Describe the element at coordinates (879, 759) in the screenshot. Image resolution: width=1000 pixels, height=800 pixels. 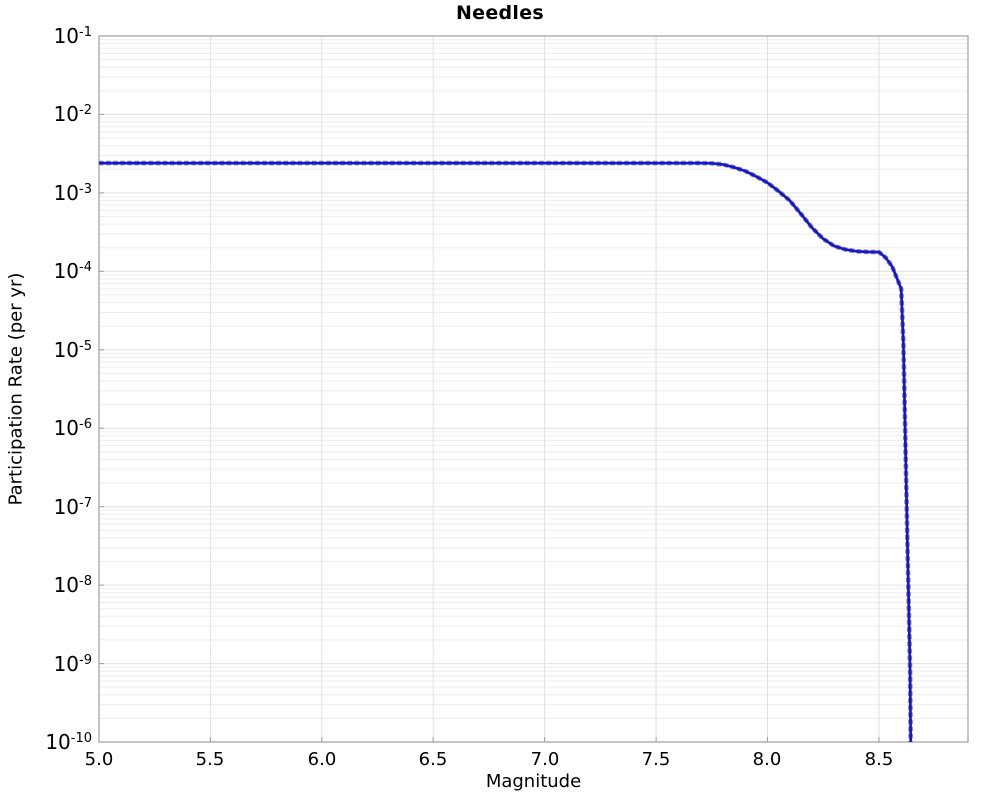
I see `x-tick-label: 8.5` at that location.